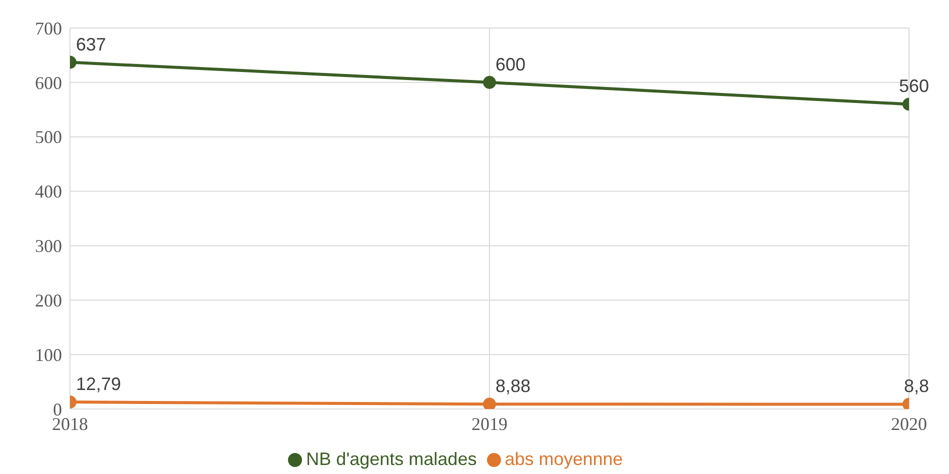 Image resolution: width=949 pixels, height=474 pixels. Describe the element at coordinates (391, 459) in the screenshot. I see `legend-label: NB d'agents malades` at that location.